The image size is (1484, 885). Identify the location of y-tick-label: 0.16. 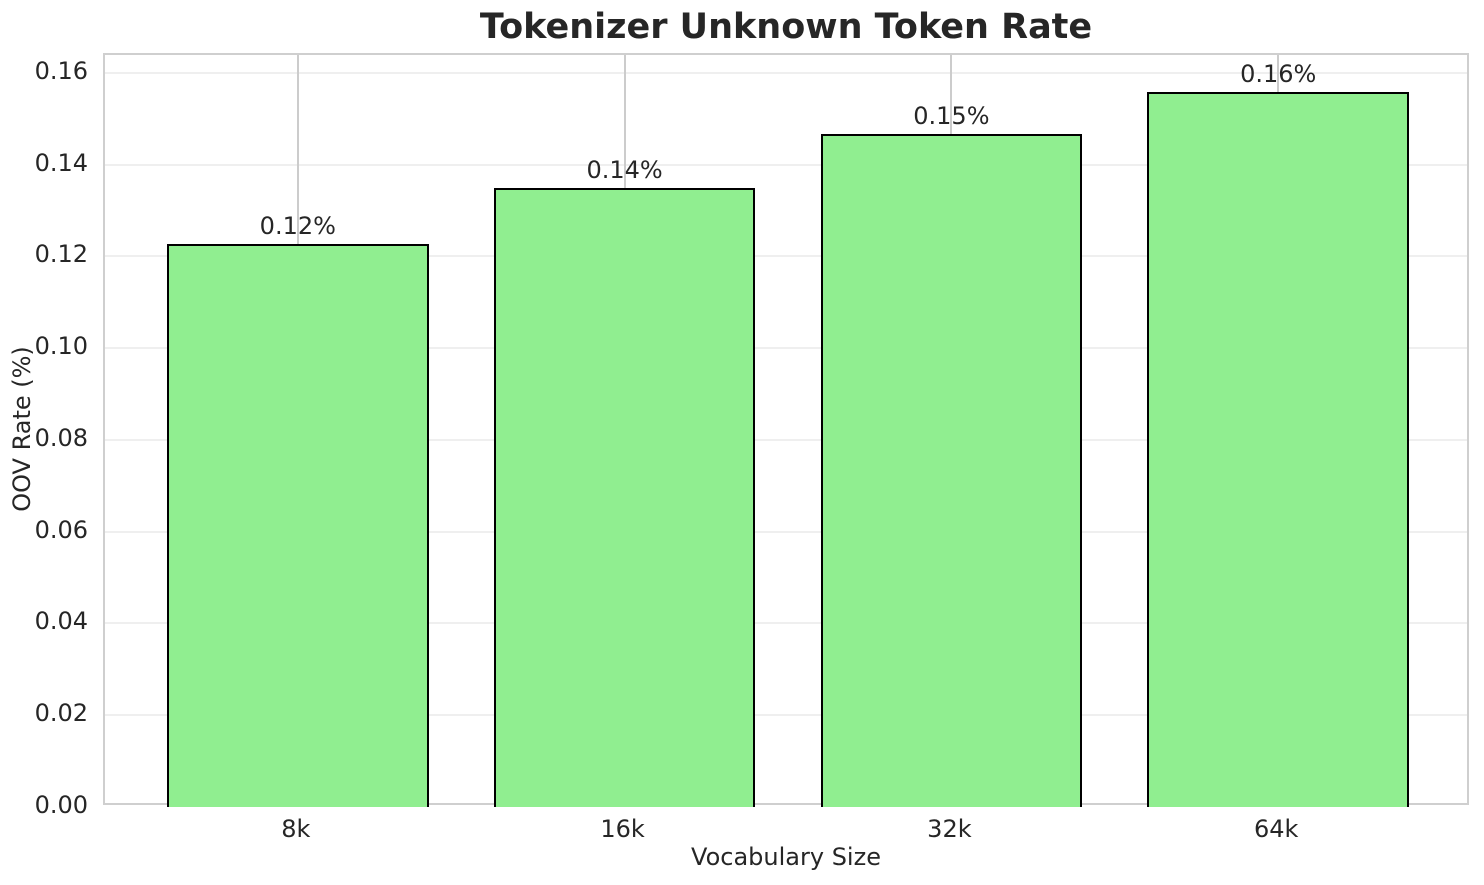
(61, 70).